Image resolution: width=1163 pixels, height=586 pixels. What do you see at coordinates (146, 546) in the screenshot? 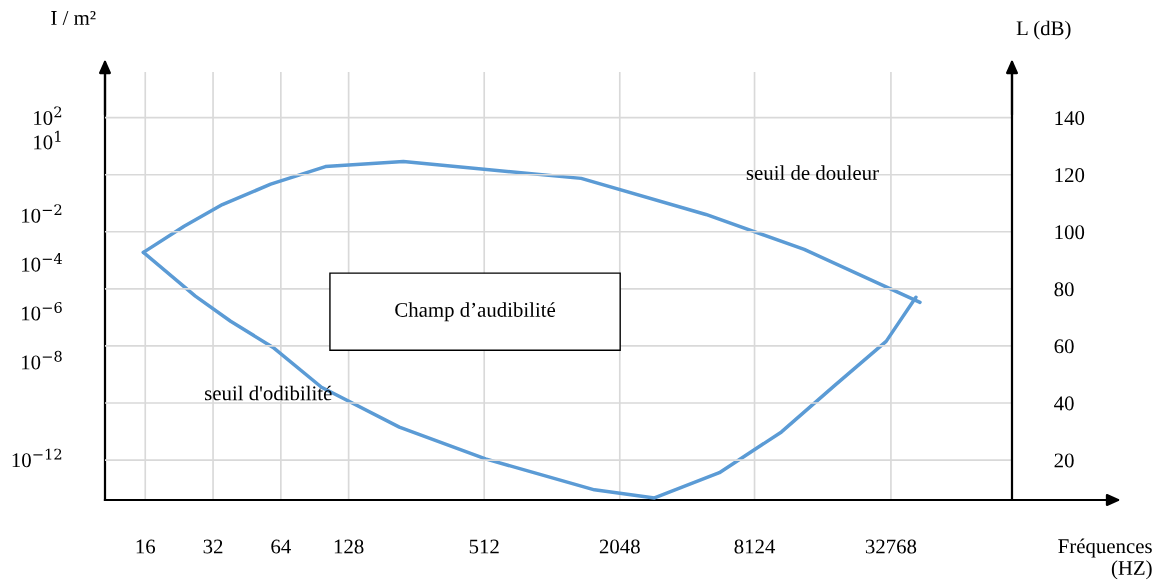
I see `x-tick-label: 16` at bounding box center [146, 546].